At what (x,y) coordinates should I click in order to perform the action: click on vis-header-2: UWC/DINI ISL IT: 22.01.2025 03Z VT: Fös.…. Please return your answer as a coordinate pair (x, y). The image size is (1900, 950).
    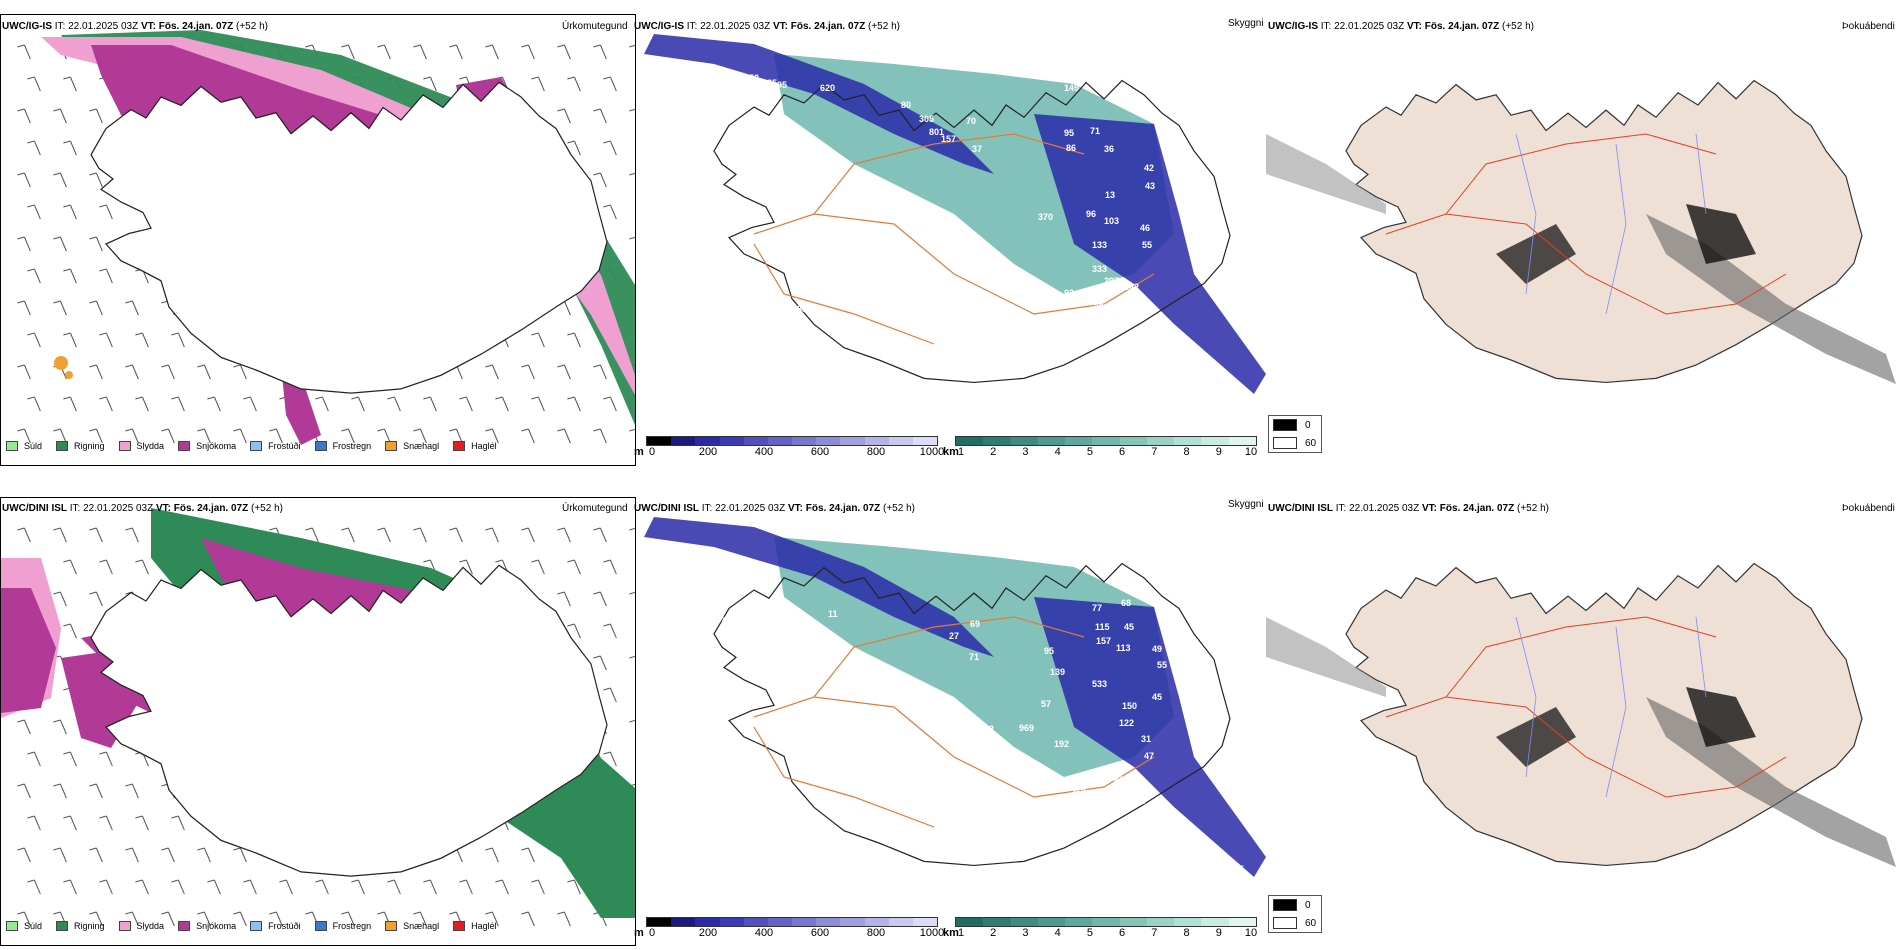
    Looking at the image, I should click on (774, 509).